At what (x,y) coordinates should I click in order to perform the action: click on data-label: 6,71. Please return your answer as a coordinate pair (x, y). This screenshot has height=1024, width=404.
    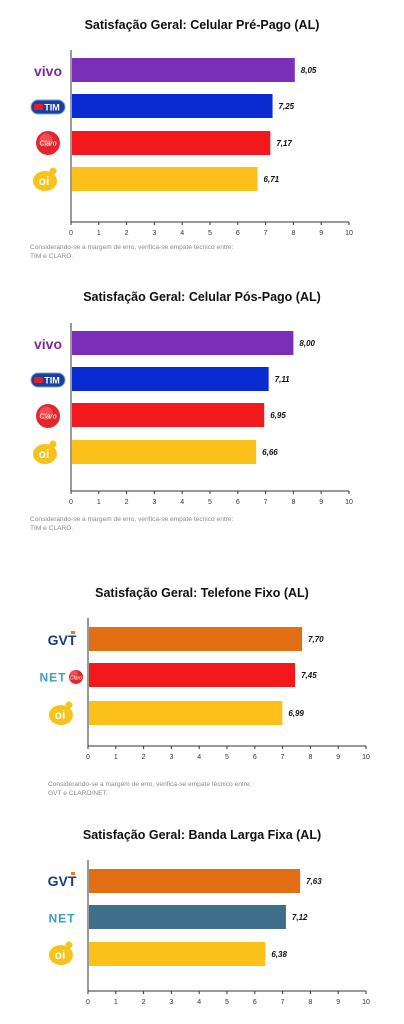
    Looking at the image, I should click on (272, 179).